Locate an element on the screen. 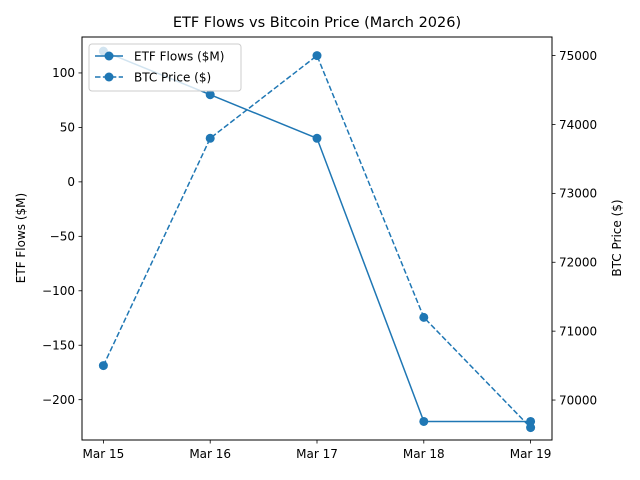 Image resolution: width=640 pixels, height=480 pixels. y-tick-label-right: 71000 is located at coordinates (578, 331).